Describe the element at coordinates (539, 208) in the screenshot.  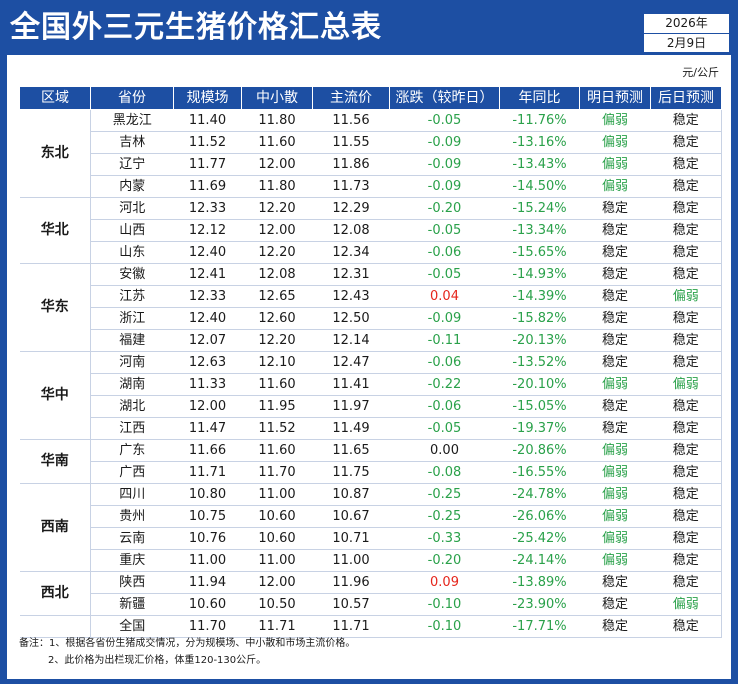
I see `cell-yoy: -15.24%` at that location.